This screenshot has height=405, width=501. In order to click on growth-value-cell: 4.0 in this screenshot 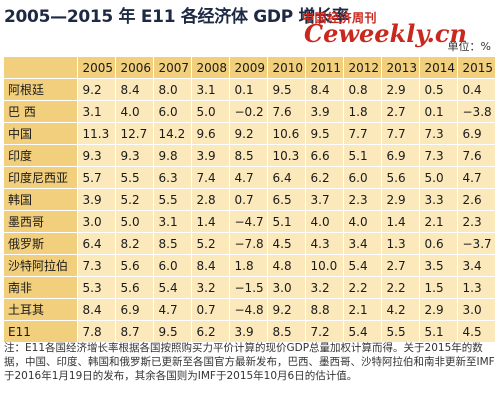, I will do `click(134, 111)`.